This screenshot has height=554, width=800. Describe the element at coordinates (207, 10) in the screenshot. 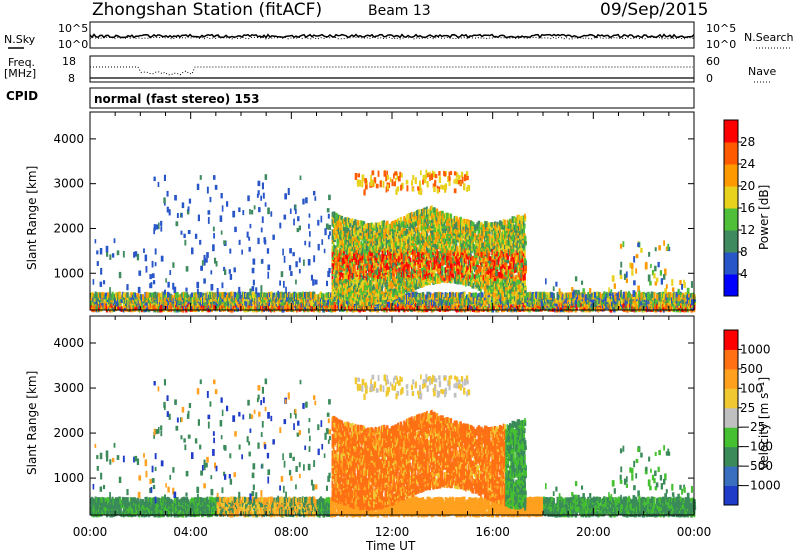

I see `station-title: Zhongshan Station (fitACF)` at that location.